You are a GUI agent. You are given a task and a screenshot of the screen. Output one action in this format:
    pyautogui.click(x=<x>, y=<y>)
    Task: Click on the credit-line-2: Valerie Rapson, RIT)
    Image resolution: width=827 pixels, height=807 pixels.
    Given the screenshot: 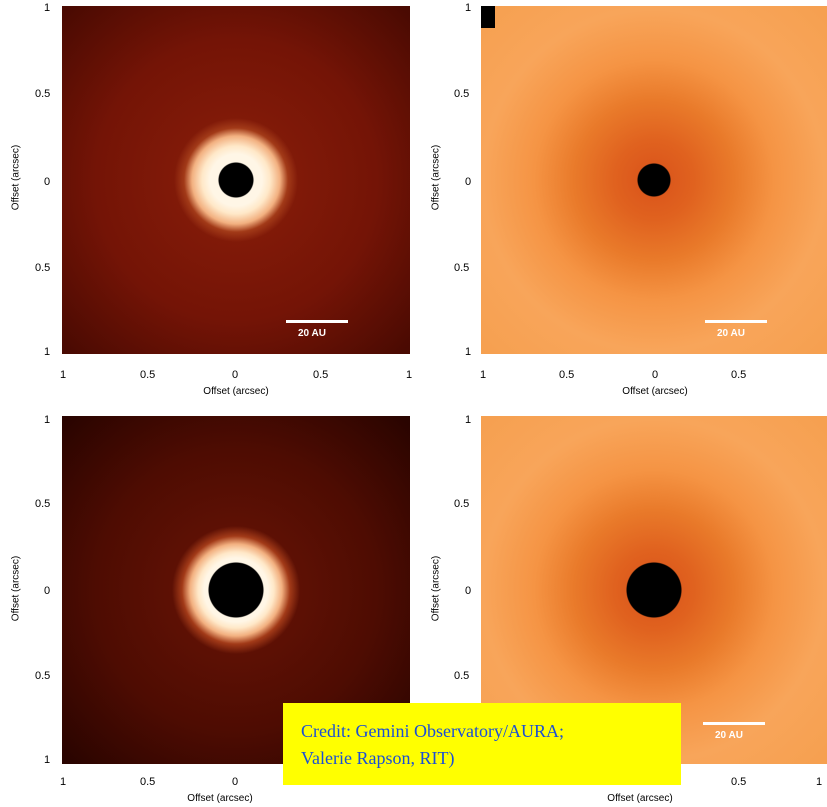 What is the action you would take?
    pyautogui.click(x=378, y=758)
    